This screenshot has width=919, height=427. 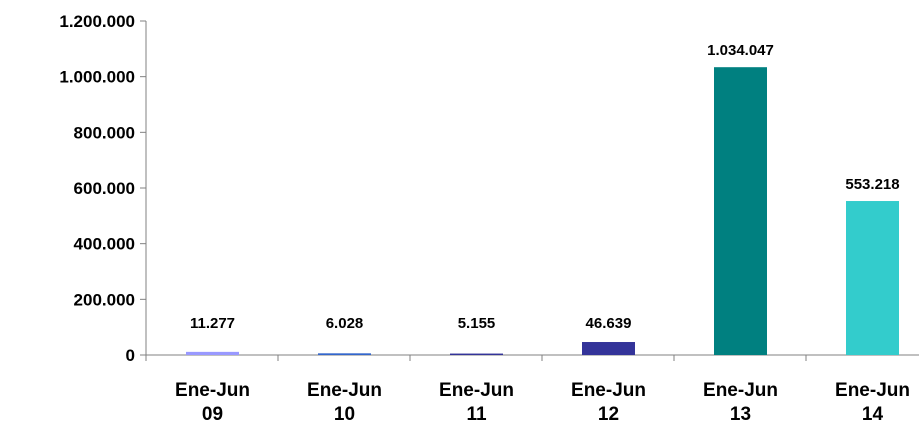 I want to click on y-tick-label: 400.000, so click(x=104, y=244).